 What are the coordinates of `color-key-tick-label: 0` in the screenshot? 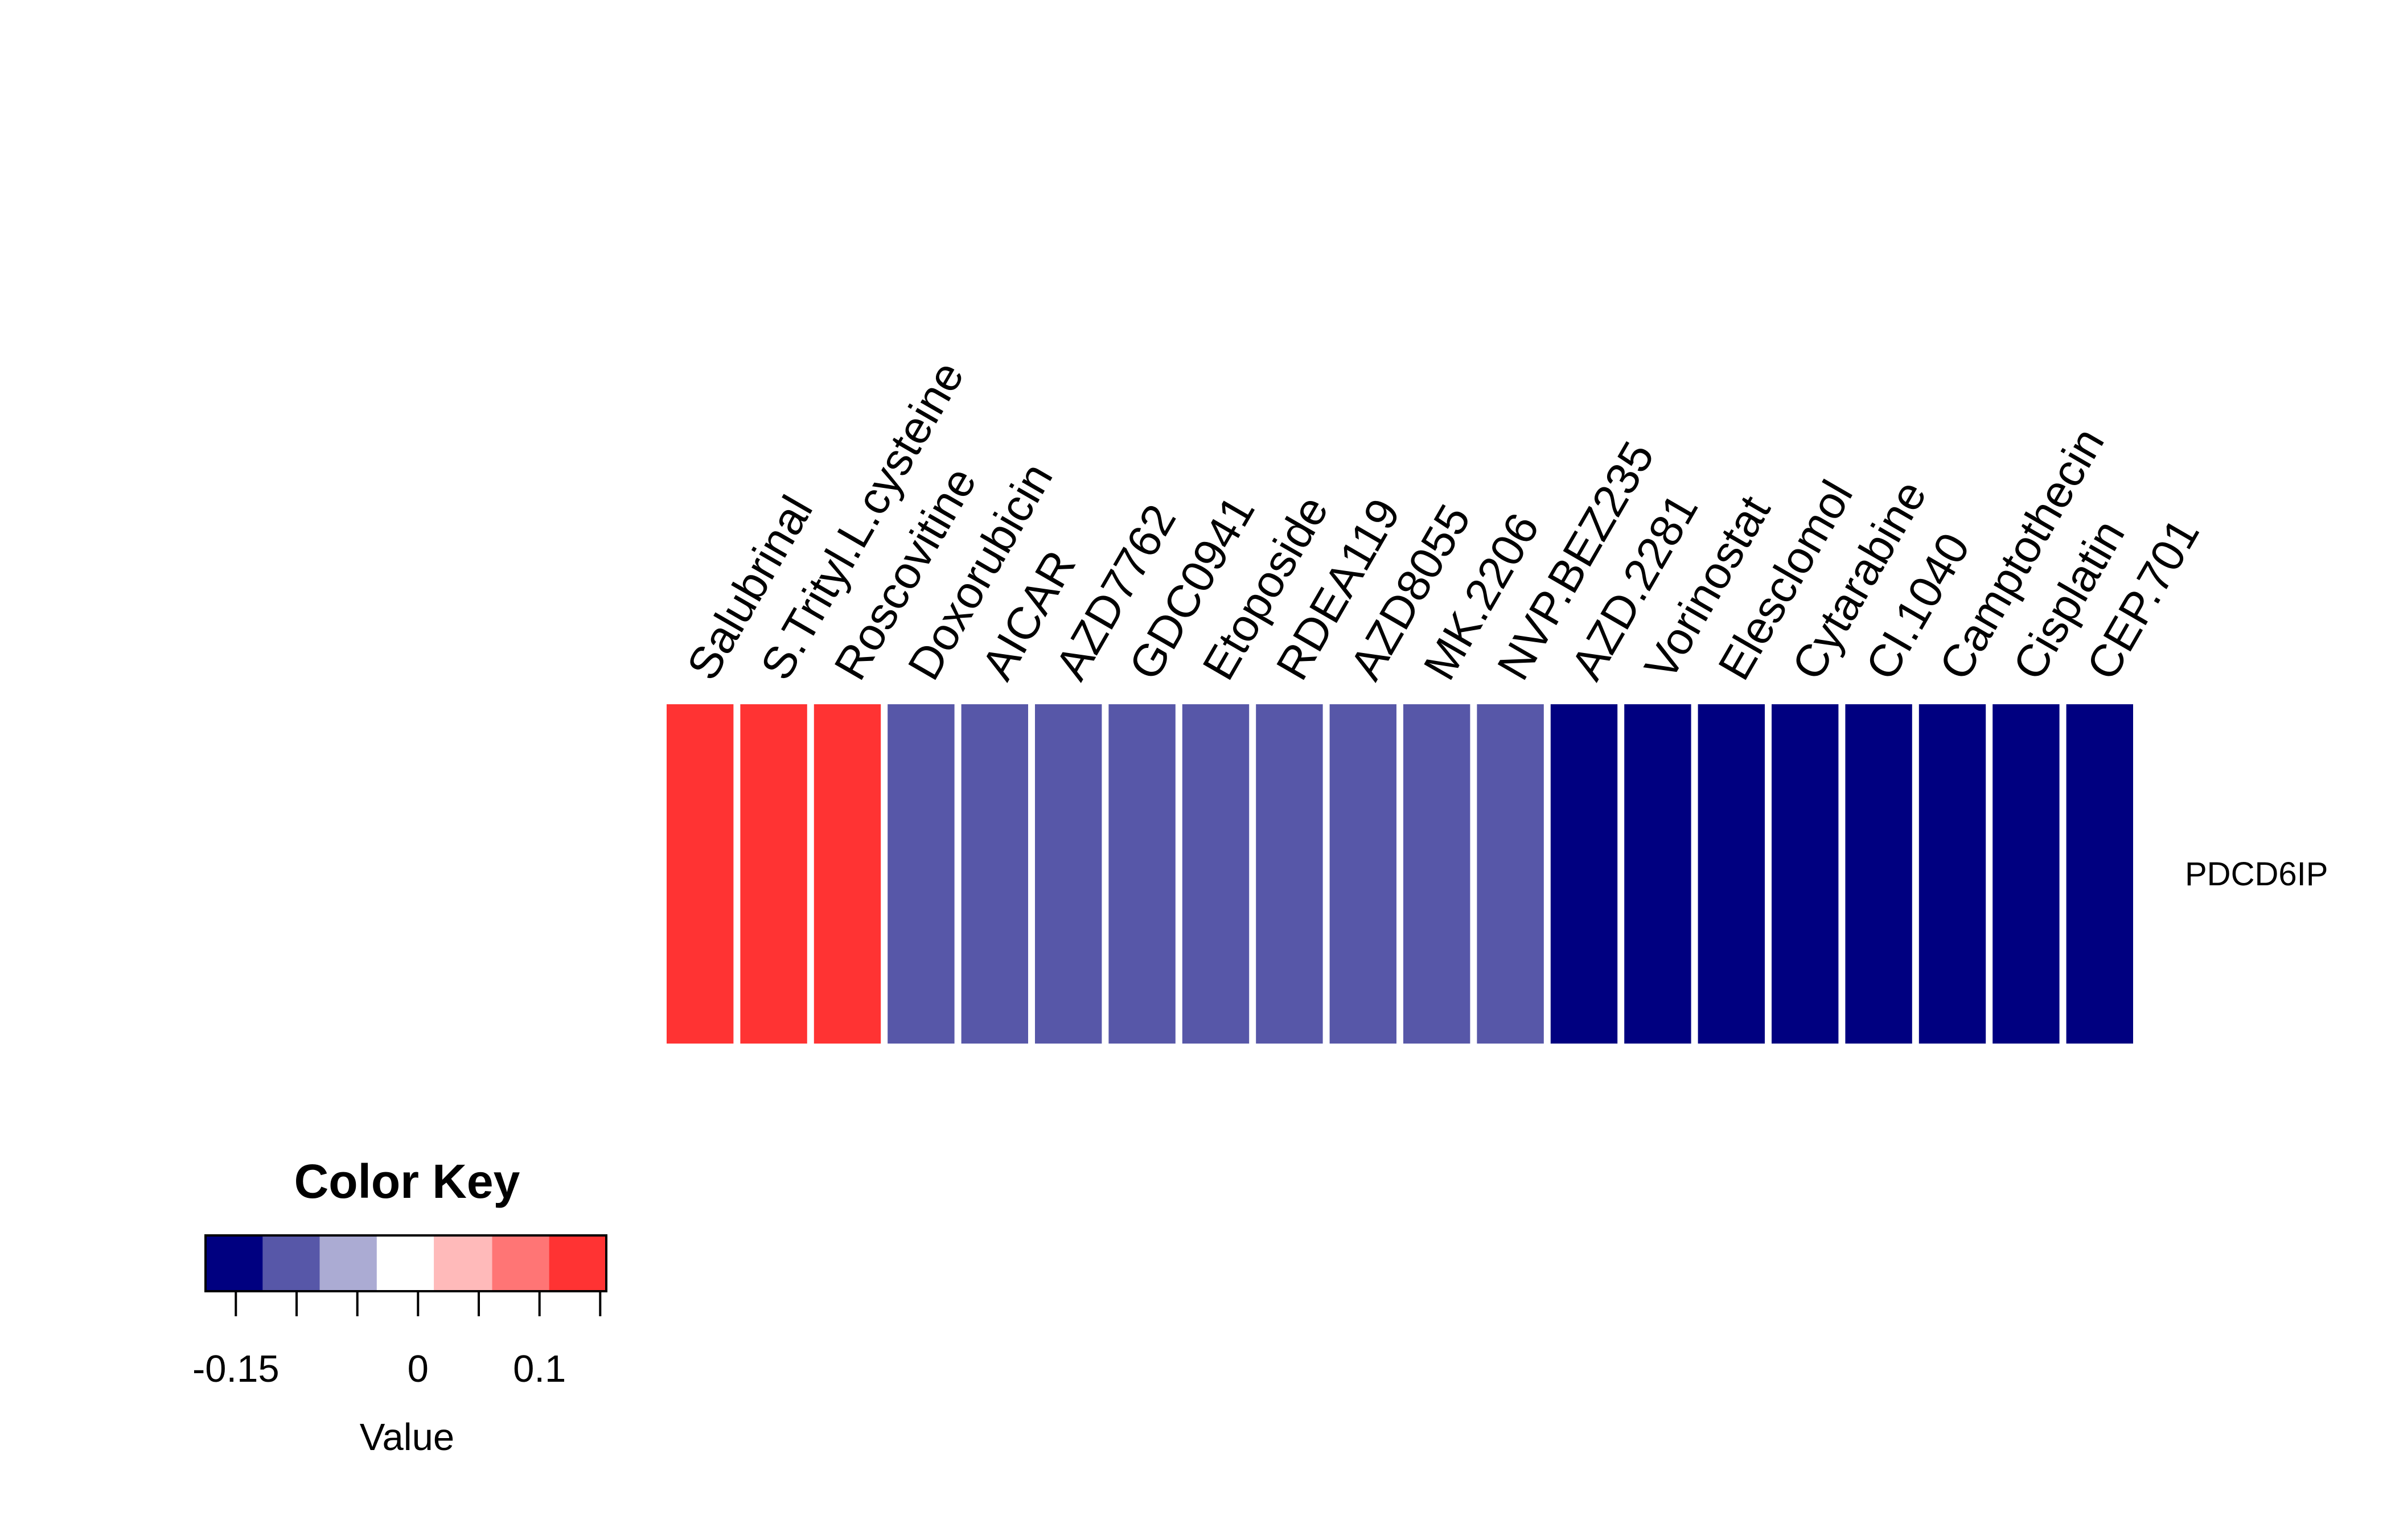 It's located at (418, 1369).